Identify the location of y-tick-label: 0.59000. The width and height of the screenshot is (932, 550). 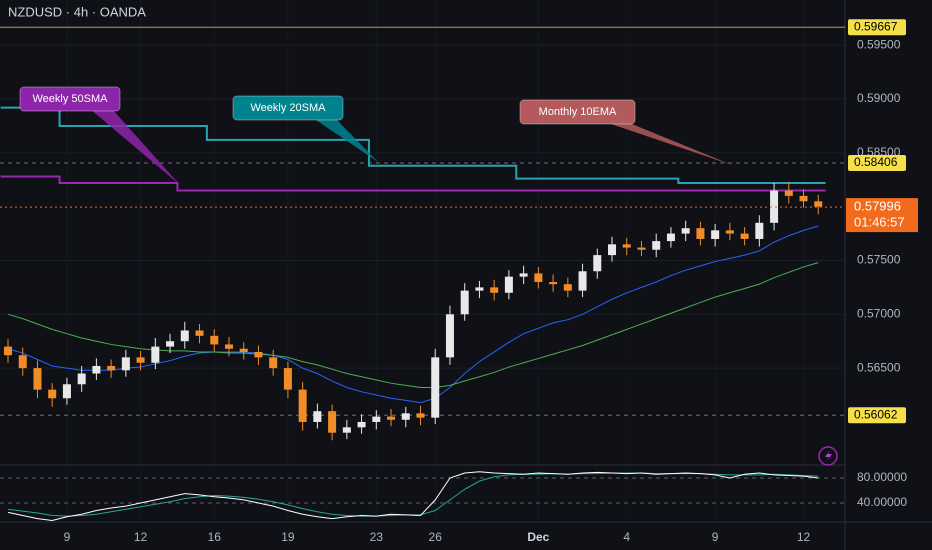
(879, 98).